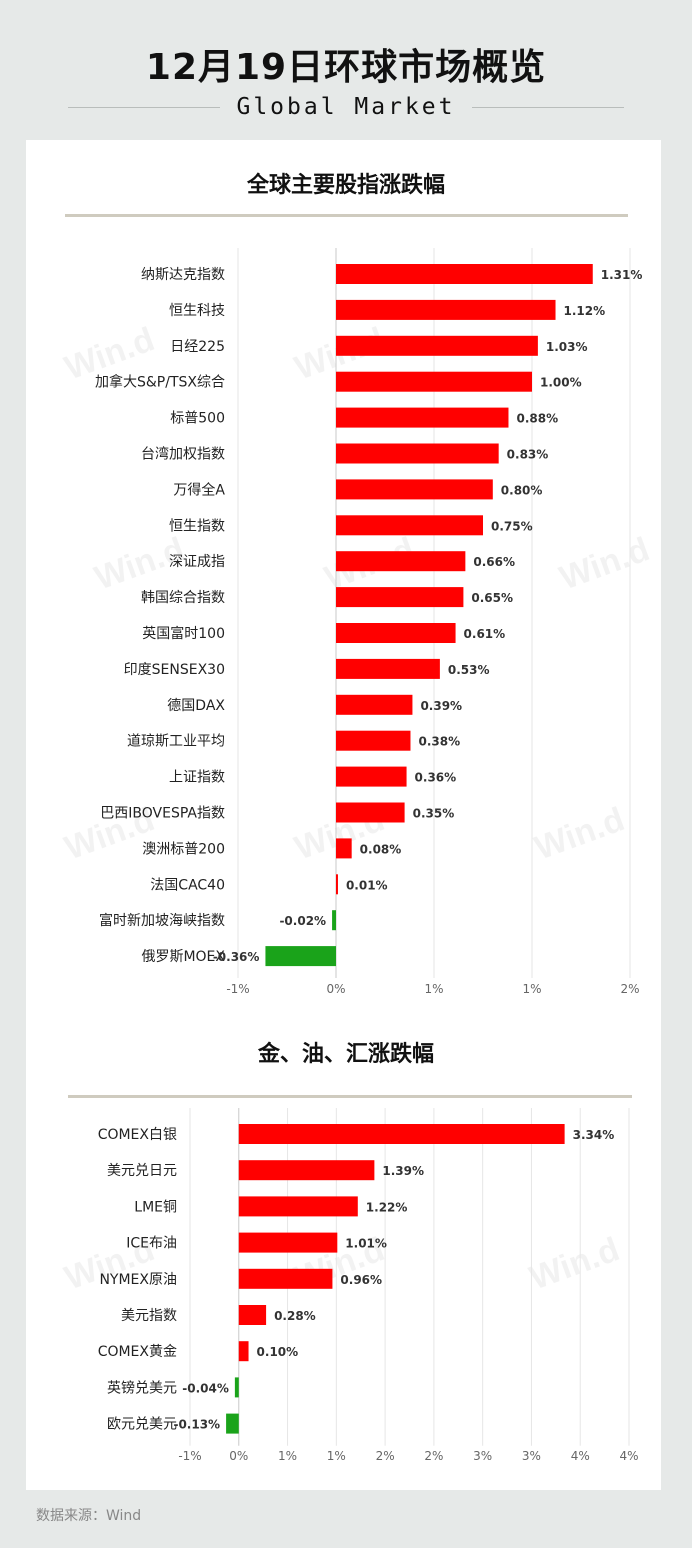  I want to click on category-label: 澳洲标普200, so click(183, 849).